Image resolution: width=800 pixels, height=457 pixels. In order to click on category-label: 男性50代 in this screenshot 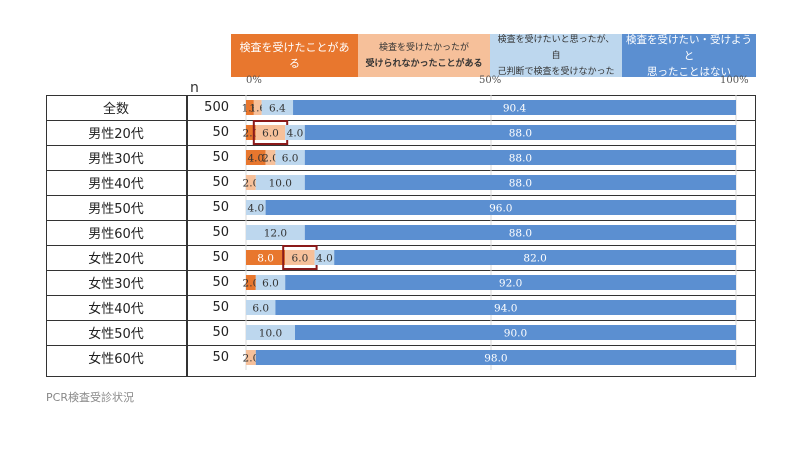, I will do `click(116, 209)`.